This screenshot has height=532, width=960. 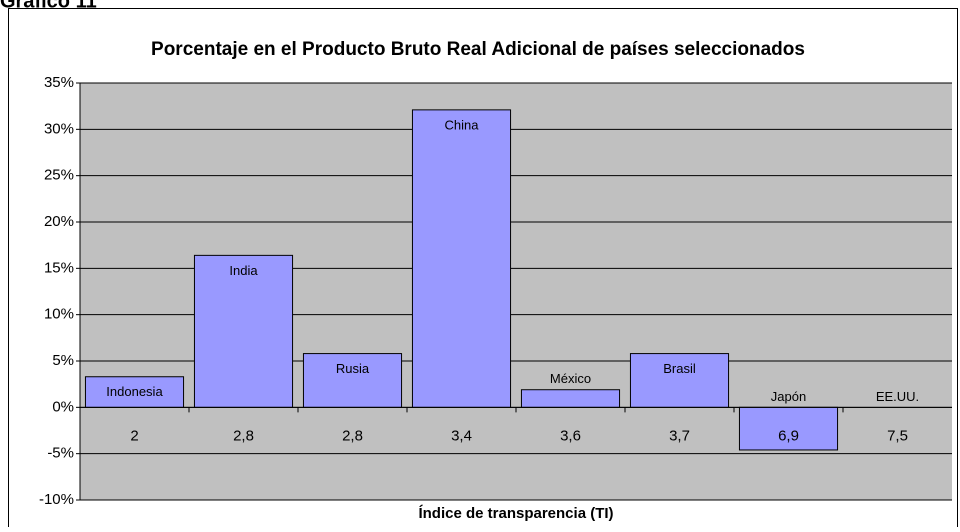 I want to click on x-tick-label: 7,5, so click(x=897, y=435).